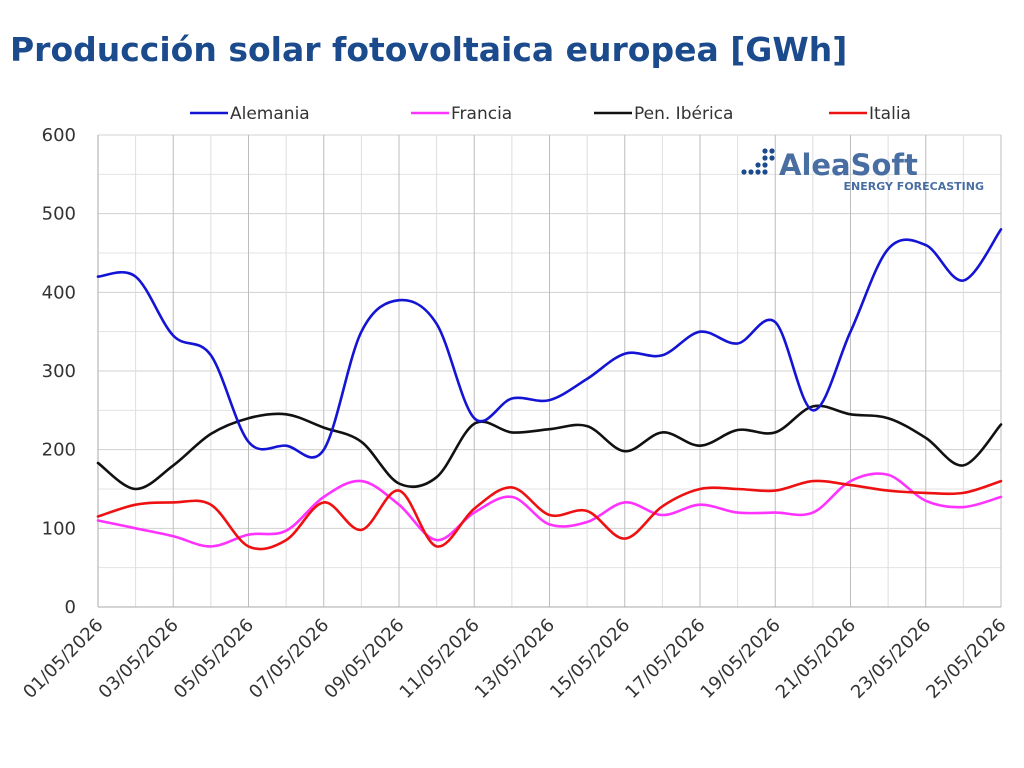 Image resolution: width=1024 pixels, height=768 pixels. What do you see at coordinates (914, 186) in the screenshot?
I see `logo-tagline: ENERGY FORECASTING` at bounding box center [914, 186].